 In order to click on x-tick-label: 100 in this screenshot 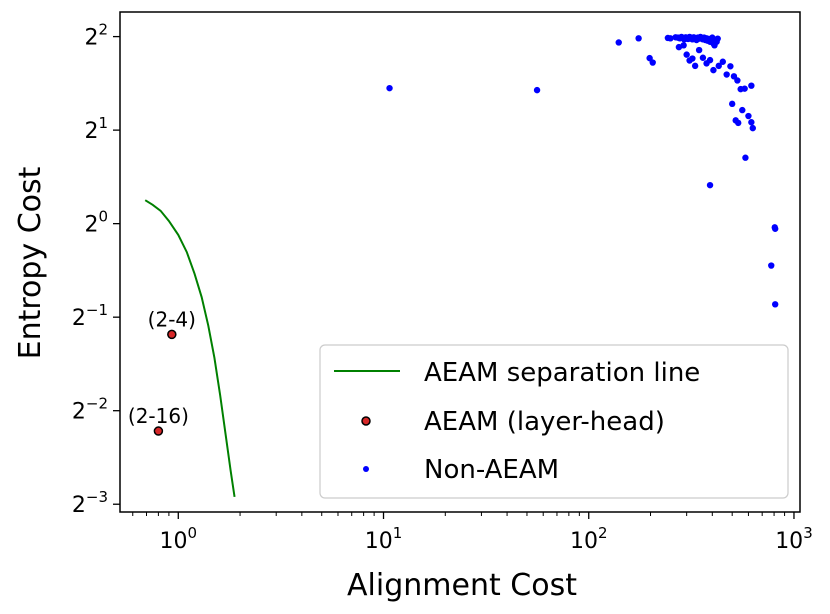, I will do `click(179, 539)`.